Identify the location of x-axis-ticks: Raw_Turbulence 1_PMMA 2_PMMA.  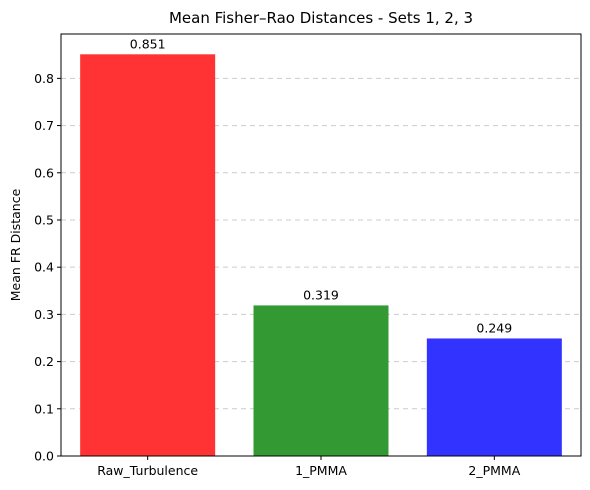
(309, 467).